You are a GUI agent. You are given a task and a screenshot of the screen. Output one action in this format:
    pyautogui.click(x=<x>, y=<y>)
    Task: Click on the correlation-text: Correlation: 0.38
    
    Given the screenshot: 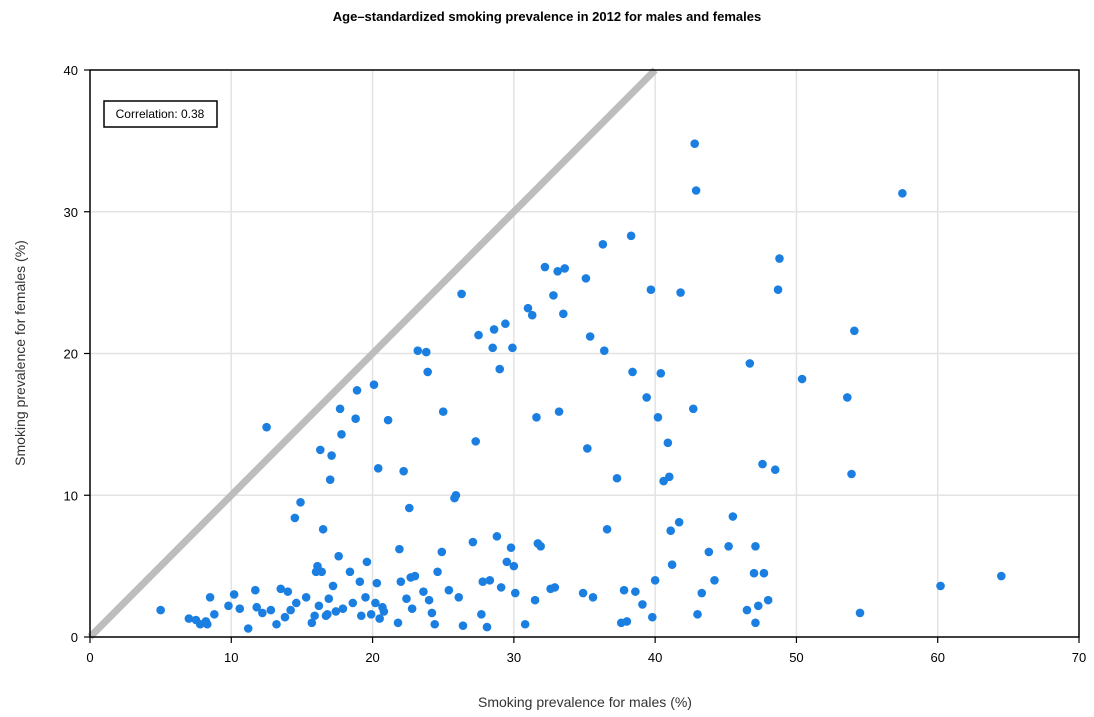 What is the action you would take?
    pyautogui.click(x=160, y=114)
    